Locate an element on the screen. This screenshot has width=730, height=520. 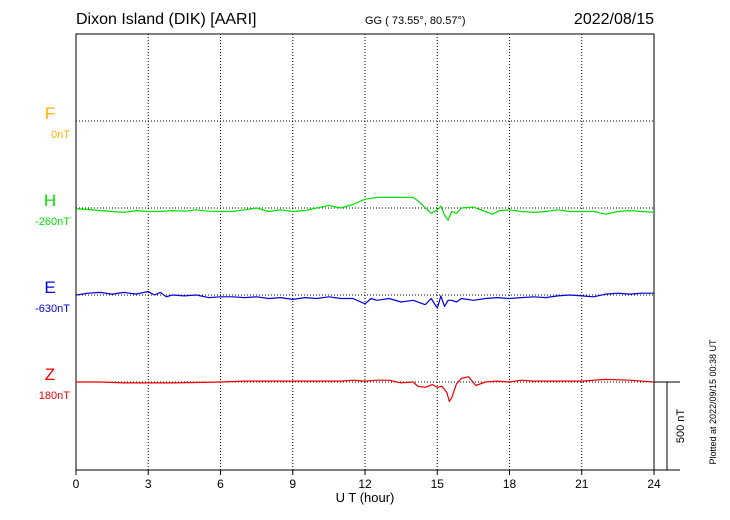
channel-name-h: H is located at coordinates (50, 200).